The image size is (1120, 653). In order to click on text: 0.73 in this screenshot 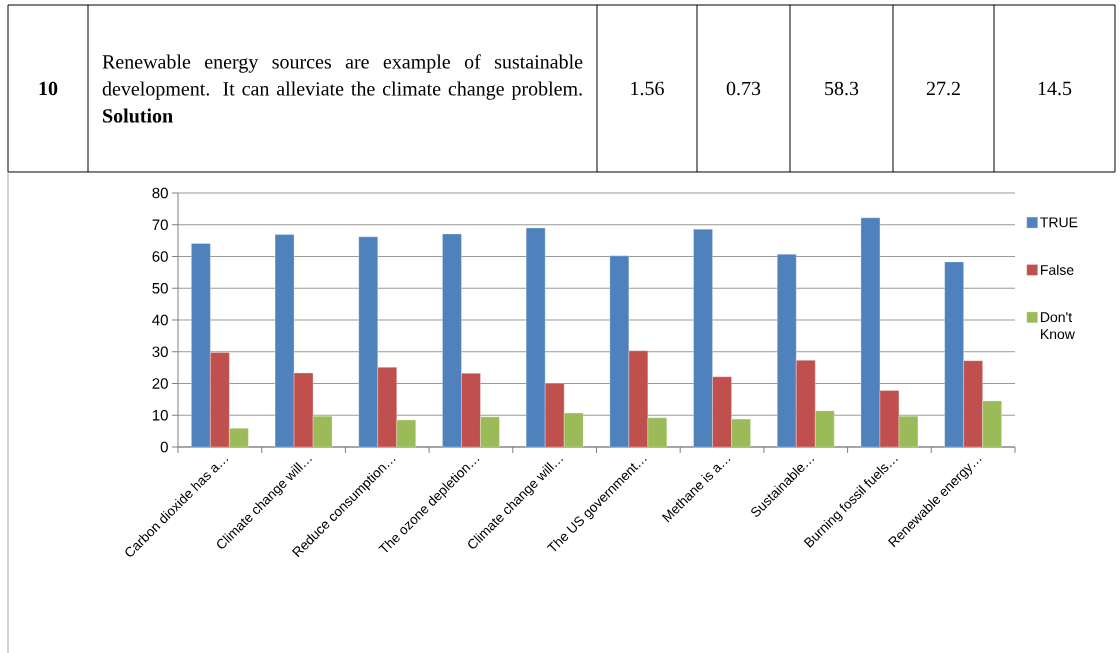, I will do `click(743, 88)`.